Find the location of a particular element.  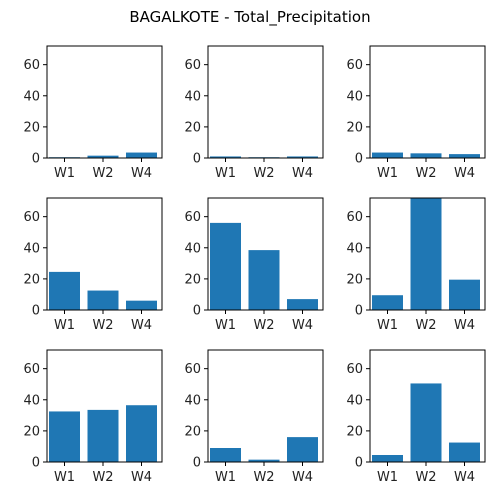

subplot-5: 0 20 40 60 W1 W2 W4 is located at coordinates (254, 265).